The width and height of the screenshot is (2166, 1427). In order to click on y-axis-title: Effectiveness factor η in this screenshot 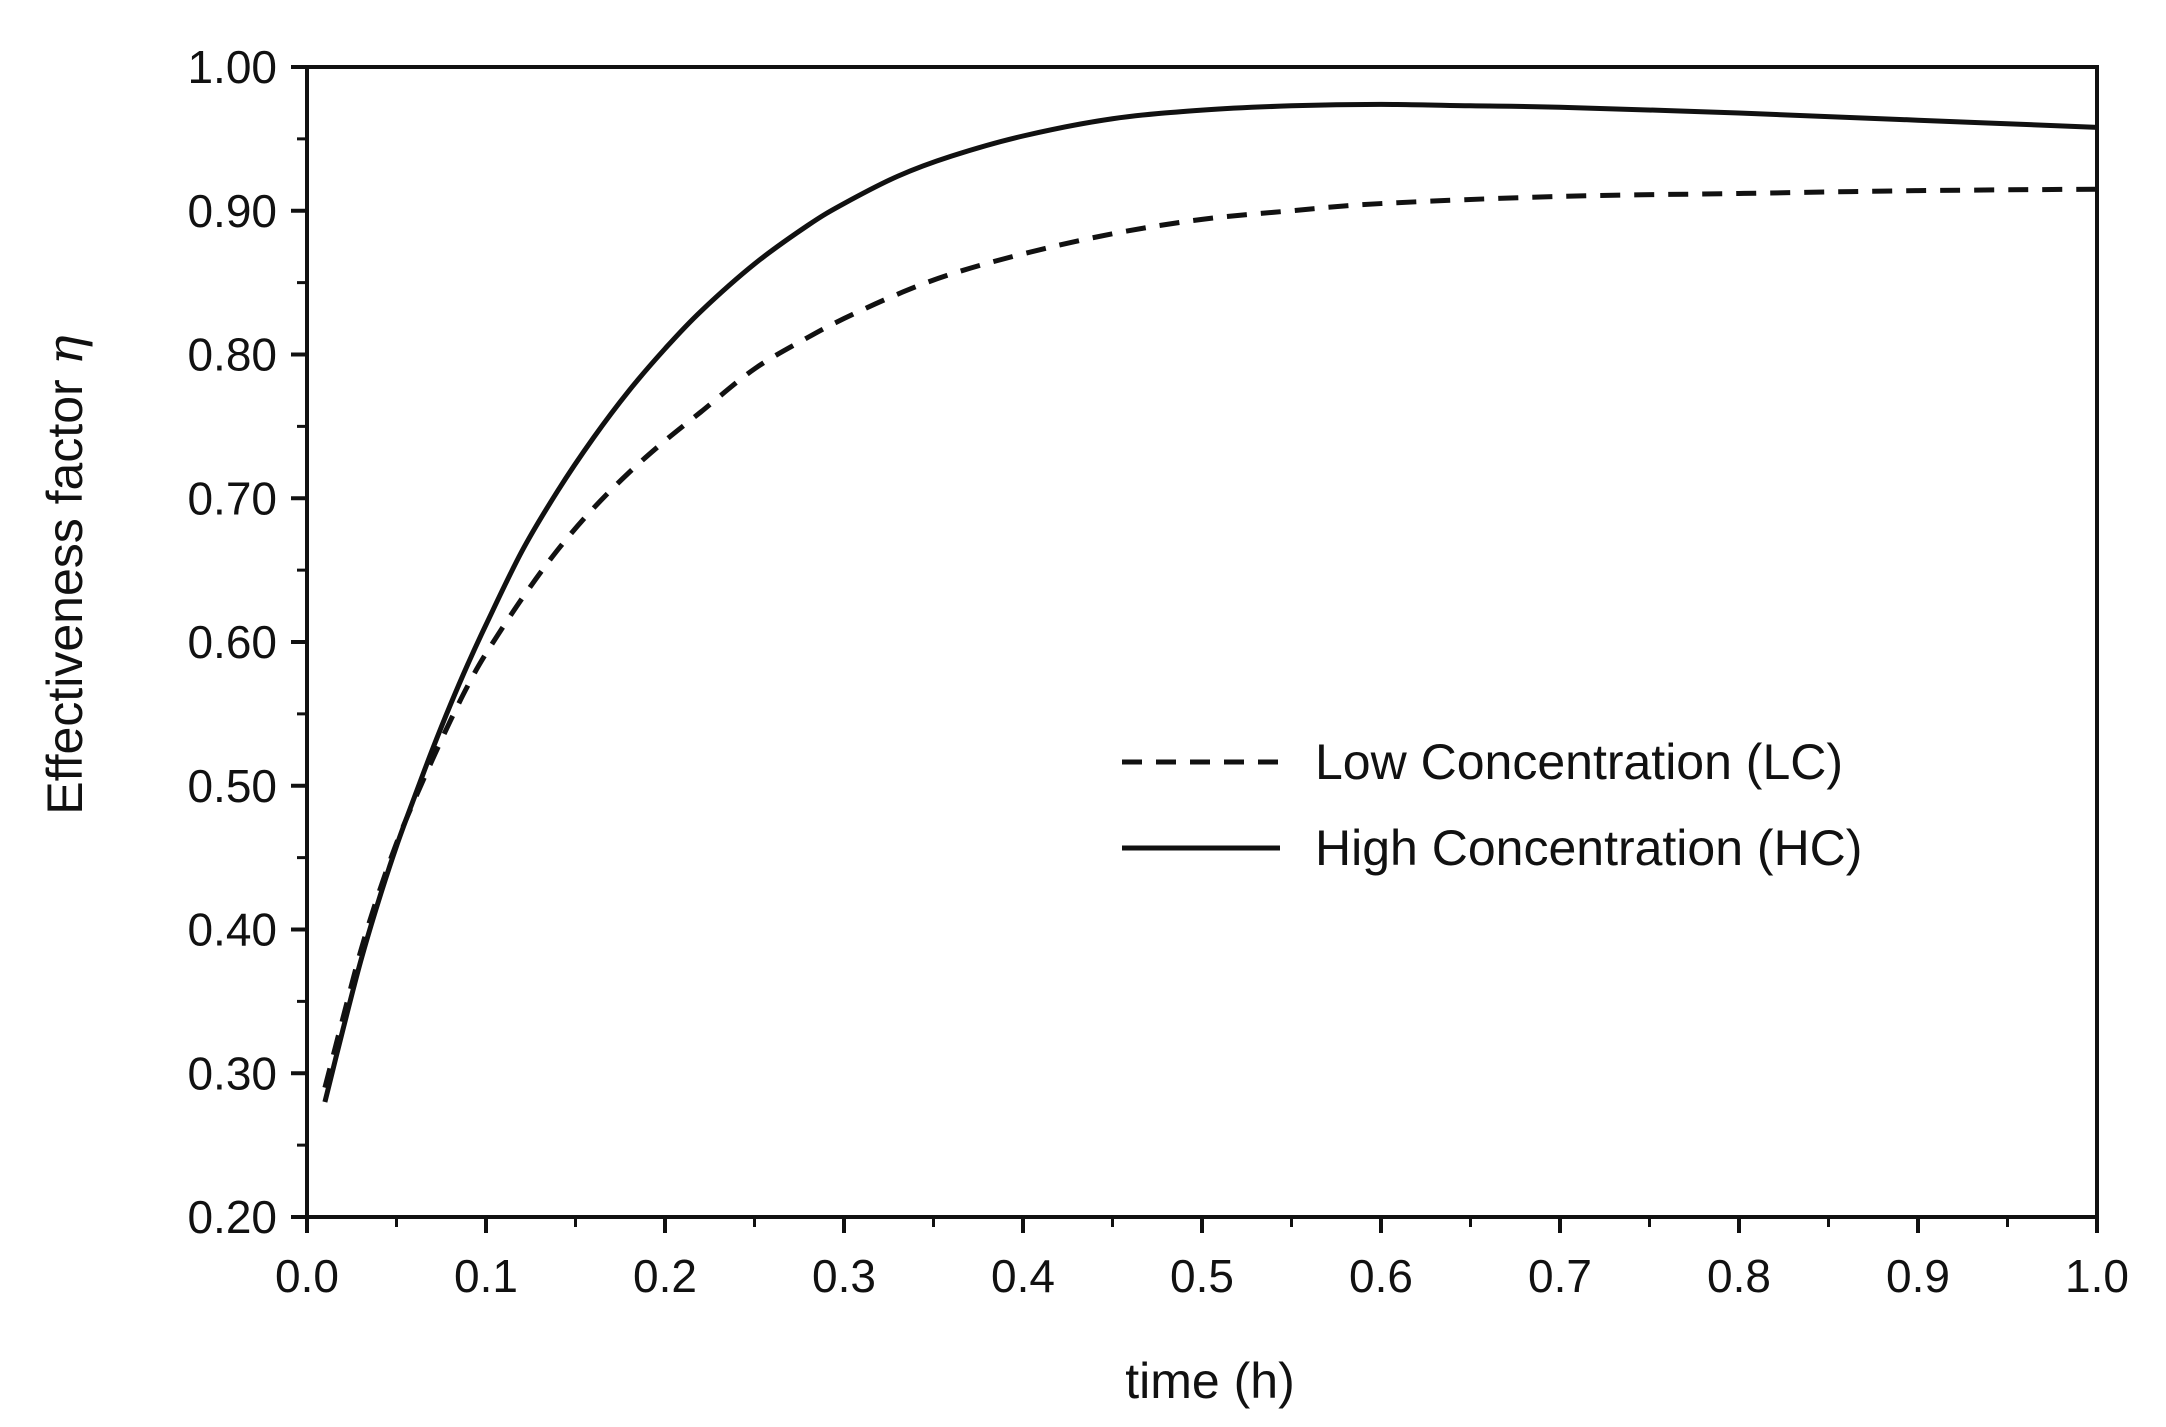, I will do `click(65, 574)`.